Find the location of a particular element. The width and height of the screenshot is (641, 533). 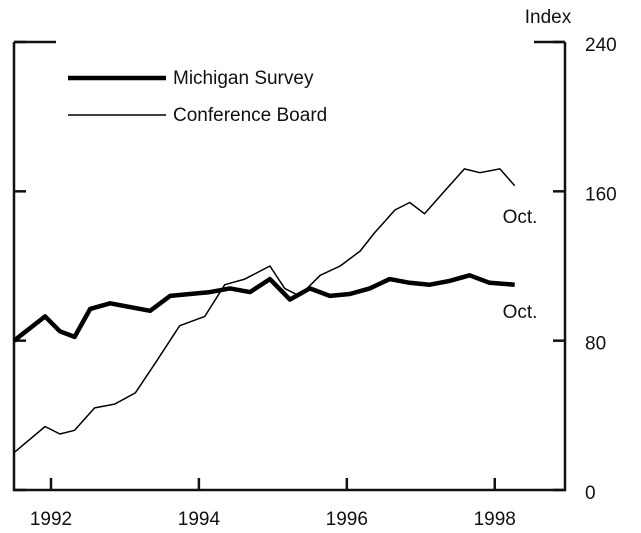

y-tick-label: 0 is located at coordinates (590, 493).